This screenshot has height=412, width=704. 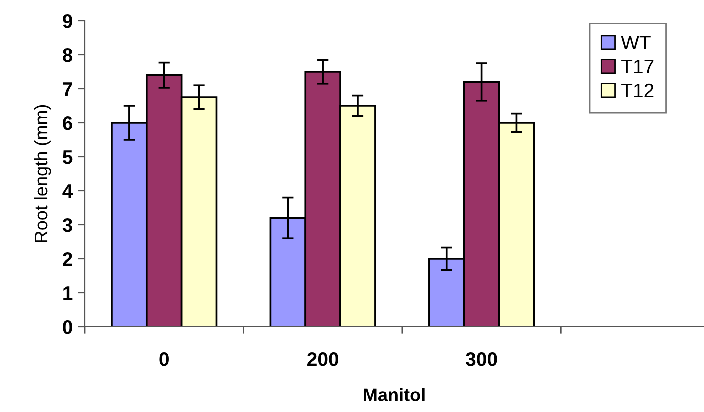 I want to click on y-tick-label: 8, so click(x=68, y=55).